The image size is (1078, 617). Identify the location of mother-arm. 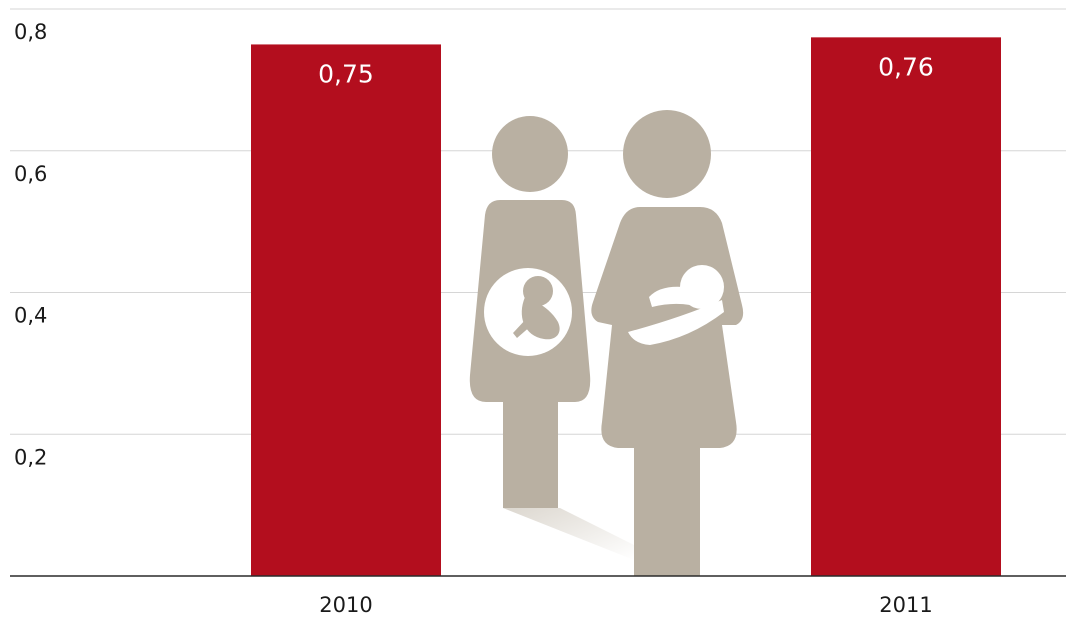
(676, 322).